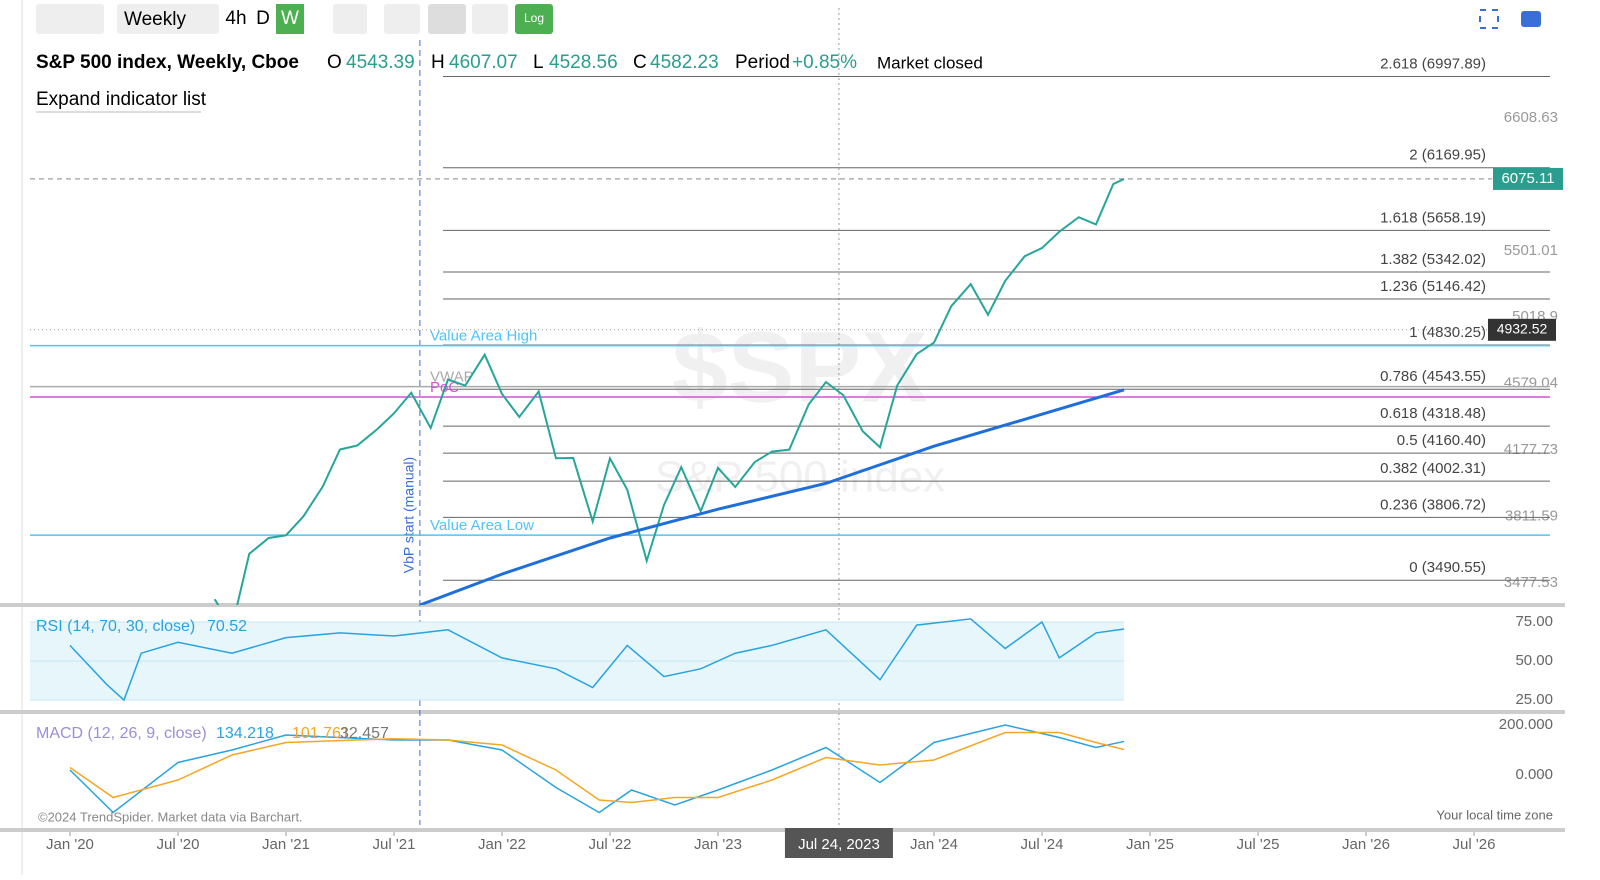 The width and height of the screenshot is (1600, 880). Describe the element at coordinates (1474, 844) in the screenshot. I see `x-tick-label: Jul '26` at that location.